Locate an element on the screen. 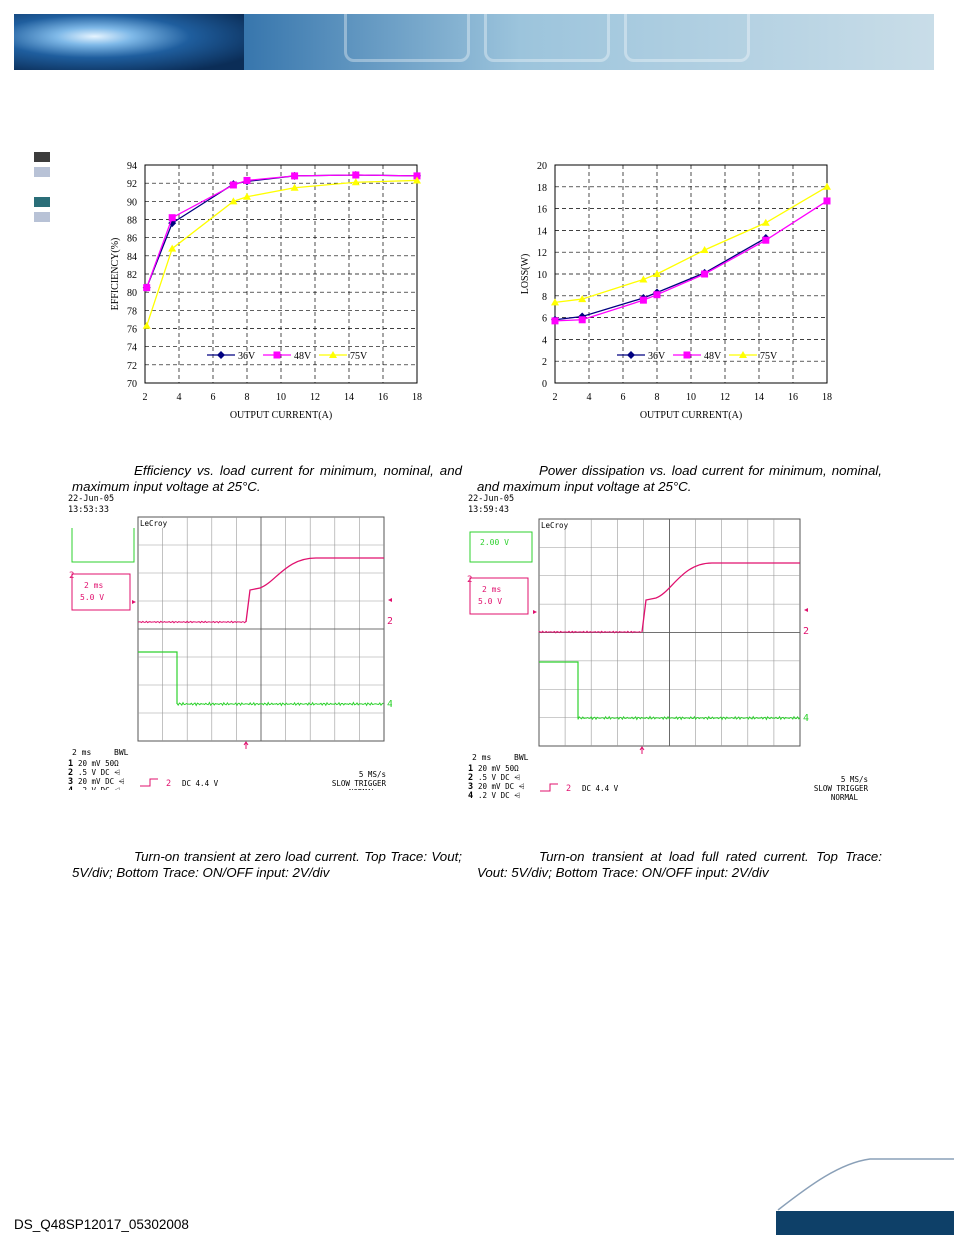 The width and height of the screenshot is (954, 1235). y-tick-label: 12 is located at coordinates (542, 253).